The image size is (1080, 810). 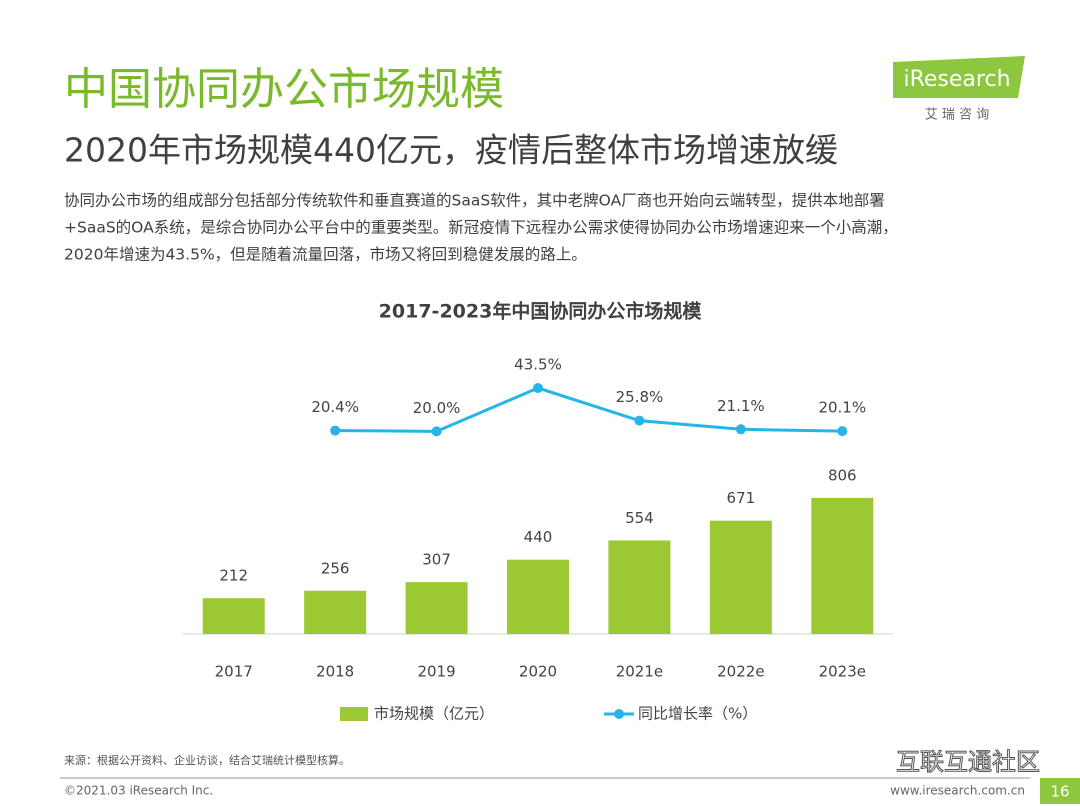 I want to click on x-tick-label: 2020, so click(x=538, y=672).